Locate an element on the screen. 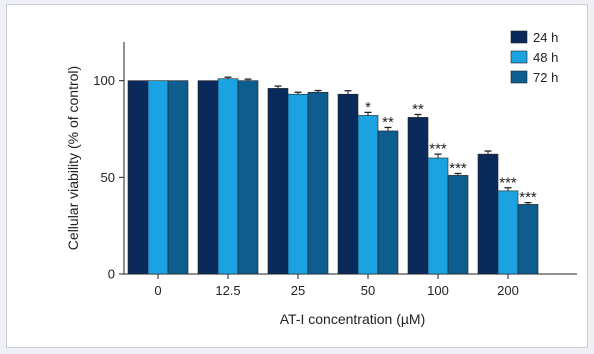 The width and height of the screenshot is (594, 354). x-tick-label: 25 is located at coordinates (298, 290).